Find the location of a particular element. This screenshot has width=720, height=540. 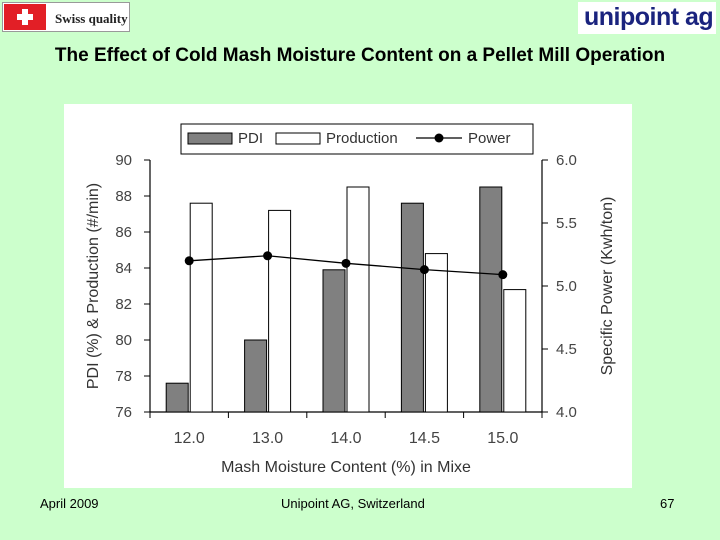

unipoint-logo-text: unipoint ag is located at coordinates (649, 17).